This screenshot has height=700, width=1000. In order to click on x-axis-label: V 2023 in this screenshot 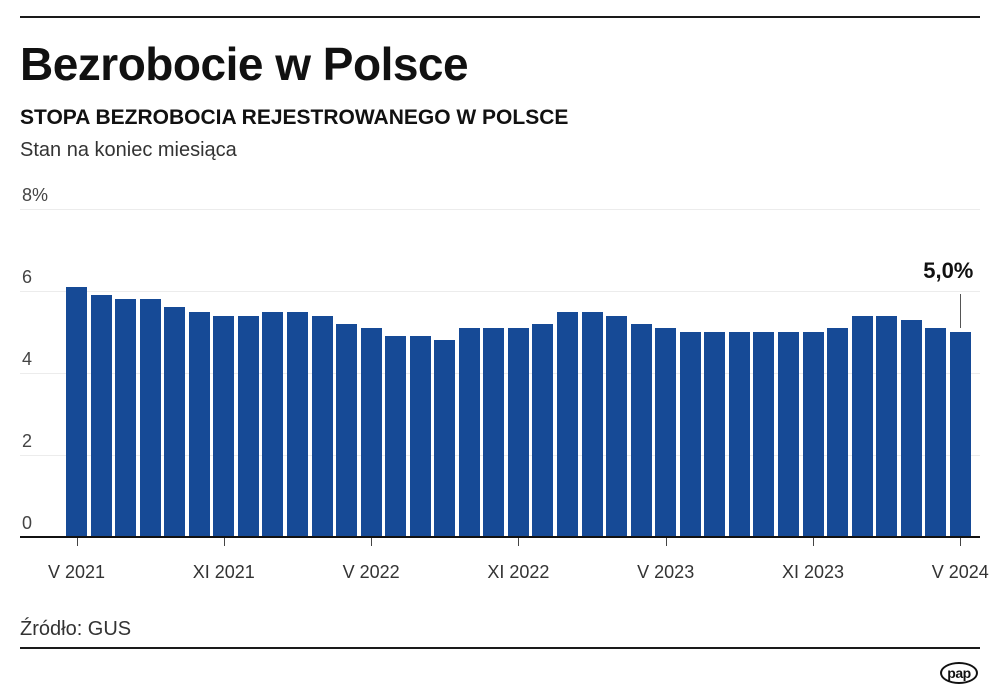, I will do `click(666, 572)`.